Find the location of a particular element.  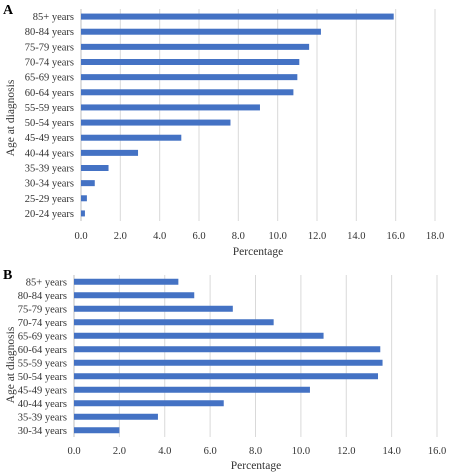

panel-b-x-ticks: 0.0 2.0 4.0 6.0 8.0 10.0 12.0 14.0 16.0 is located at coordinates (256, 451).